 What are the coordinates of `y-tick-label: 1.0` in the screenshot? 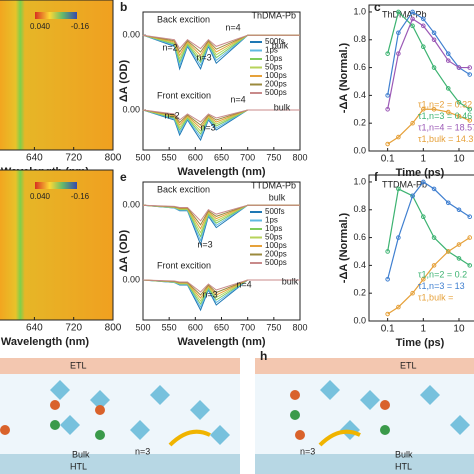 It's located at (359, 181).